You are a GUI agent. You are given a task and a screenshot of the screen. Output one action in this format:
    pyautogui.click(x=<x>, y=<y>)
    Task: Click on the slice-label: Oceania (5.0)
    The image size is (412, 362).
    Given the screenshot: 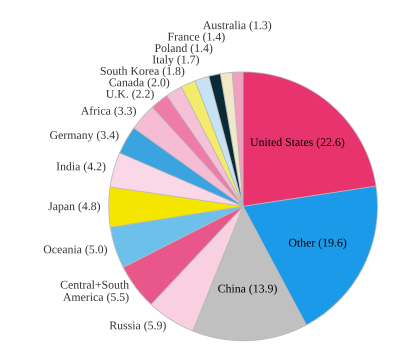 What is the action you would take?
    pyautogui.click(x=76, y=250)
    